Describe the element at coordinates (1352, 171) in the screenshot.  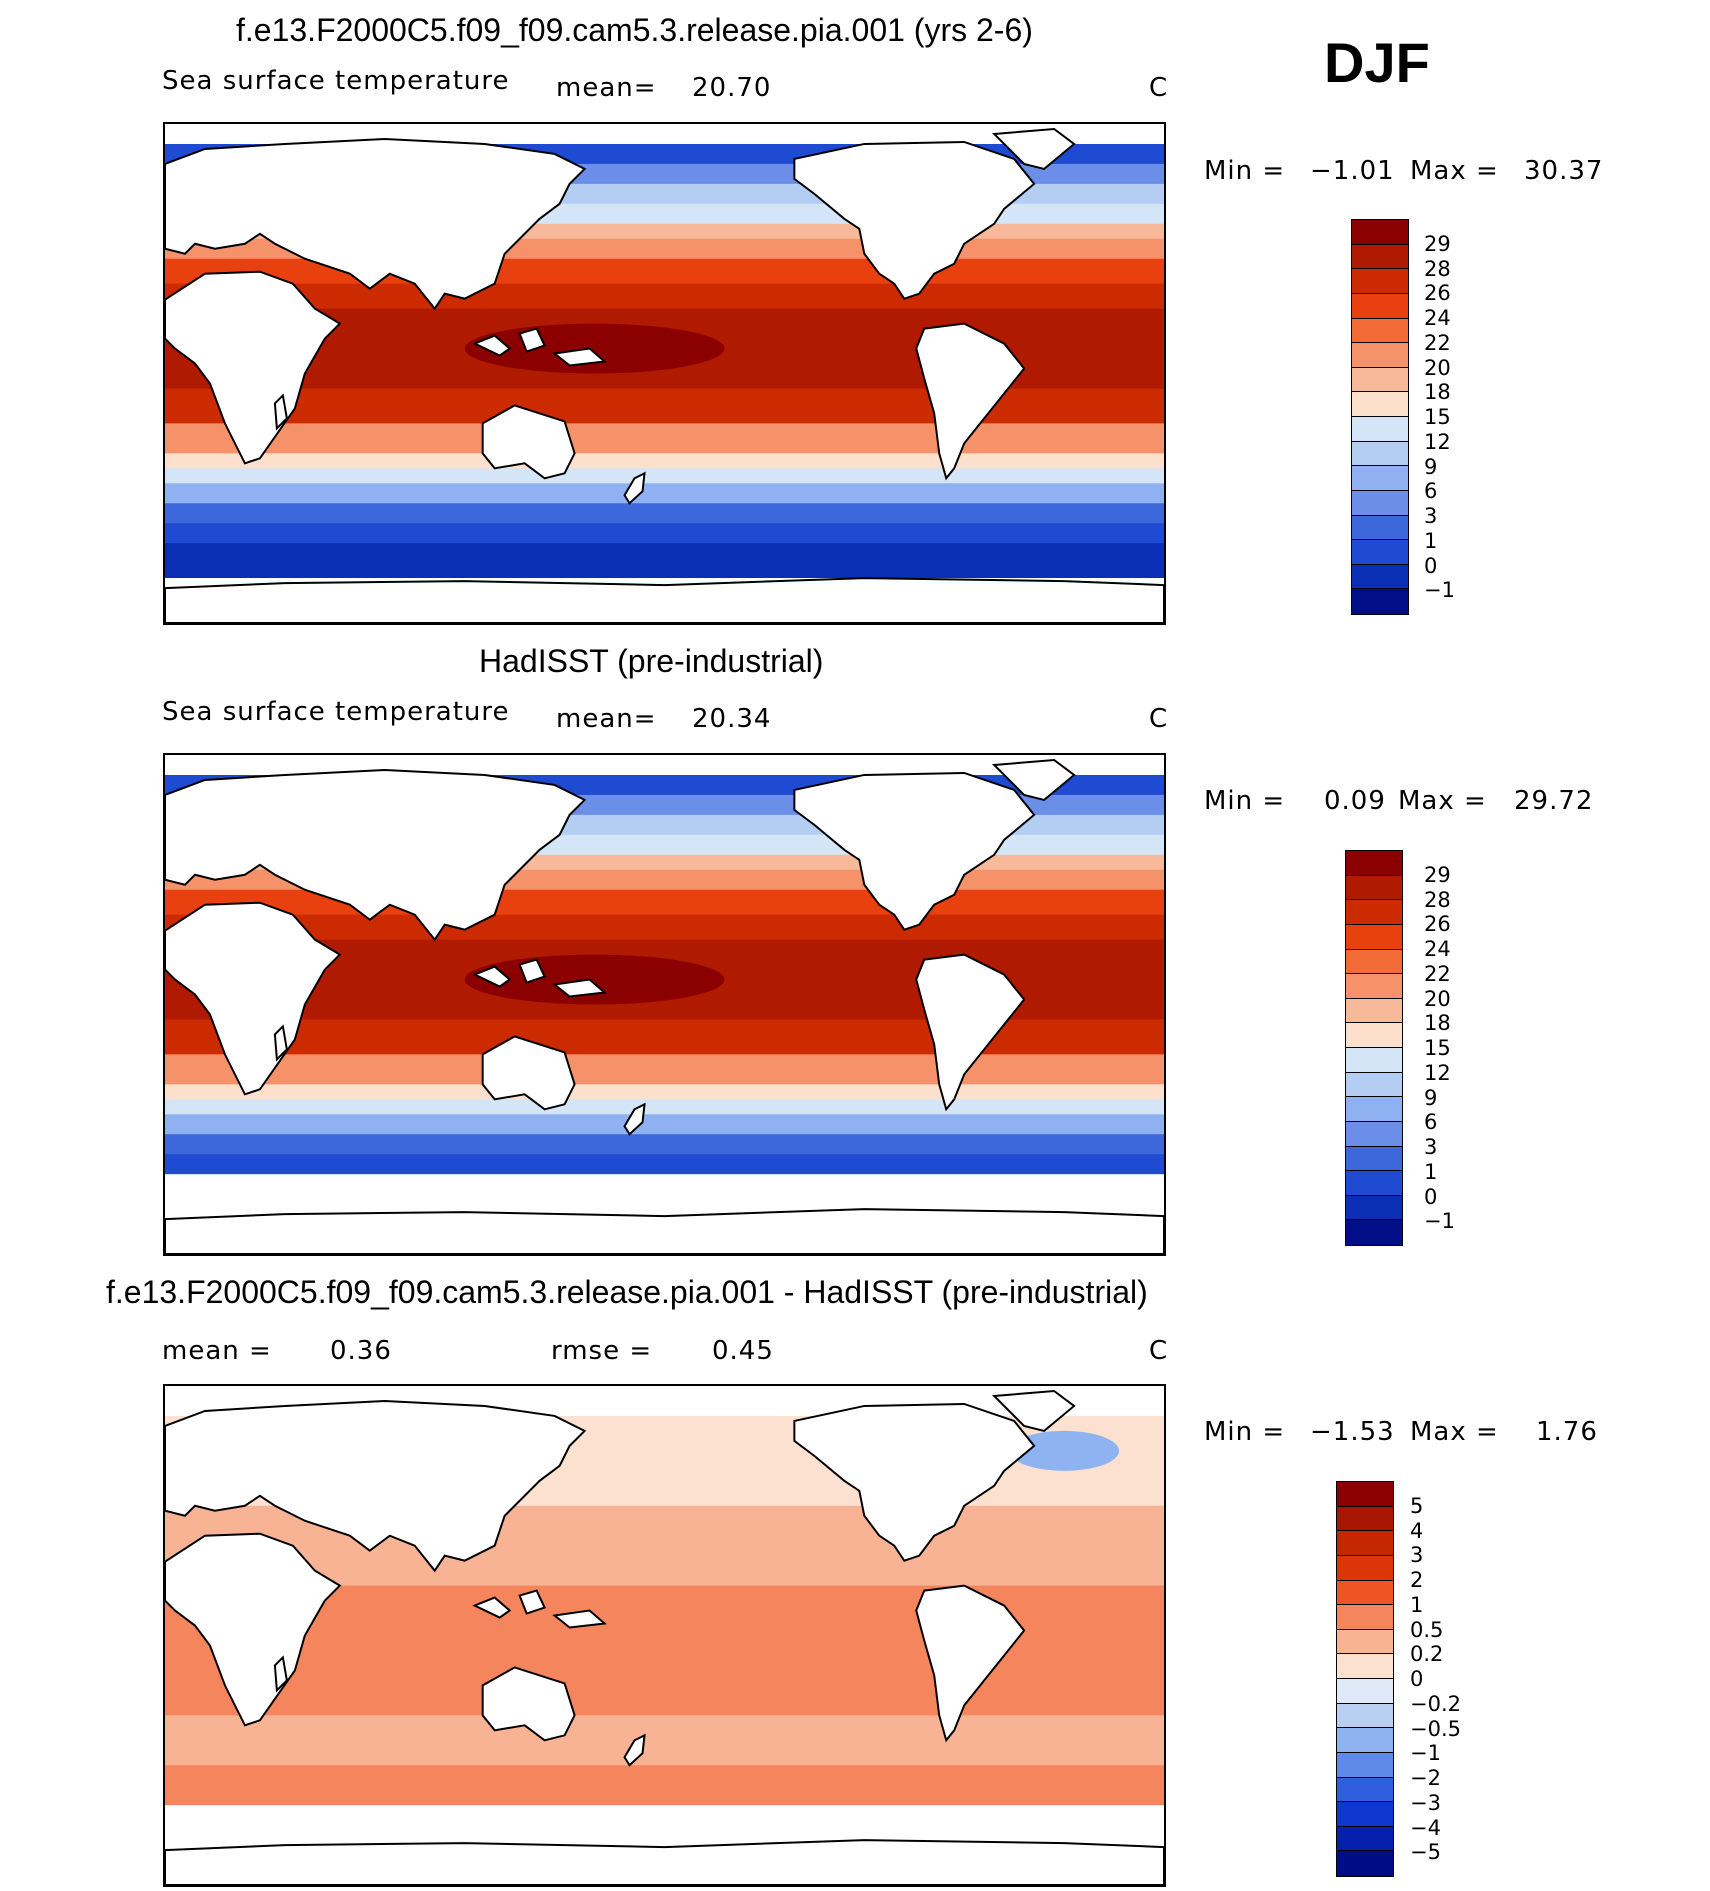
I see `panel1-min-value: −1.01` at that location.